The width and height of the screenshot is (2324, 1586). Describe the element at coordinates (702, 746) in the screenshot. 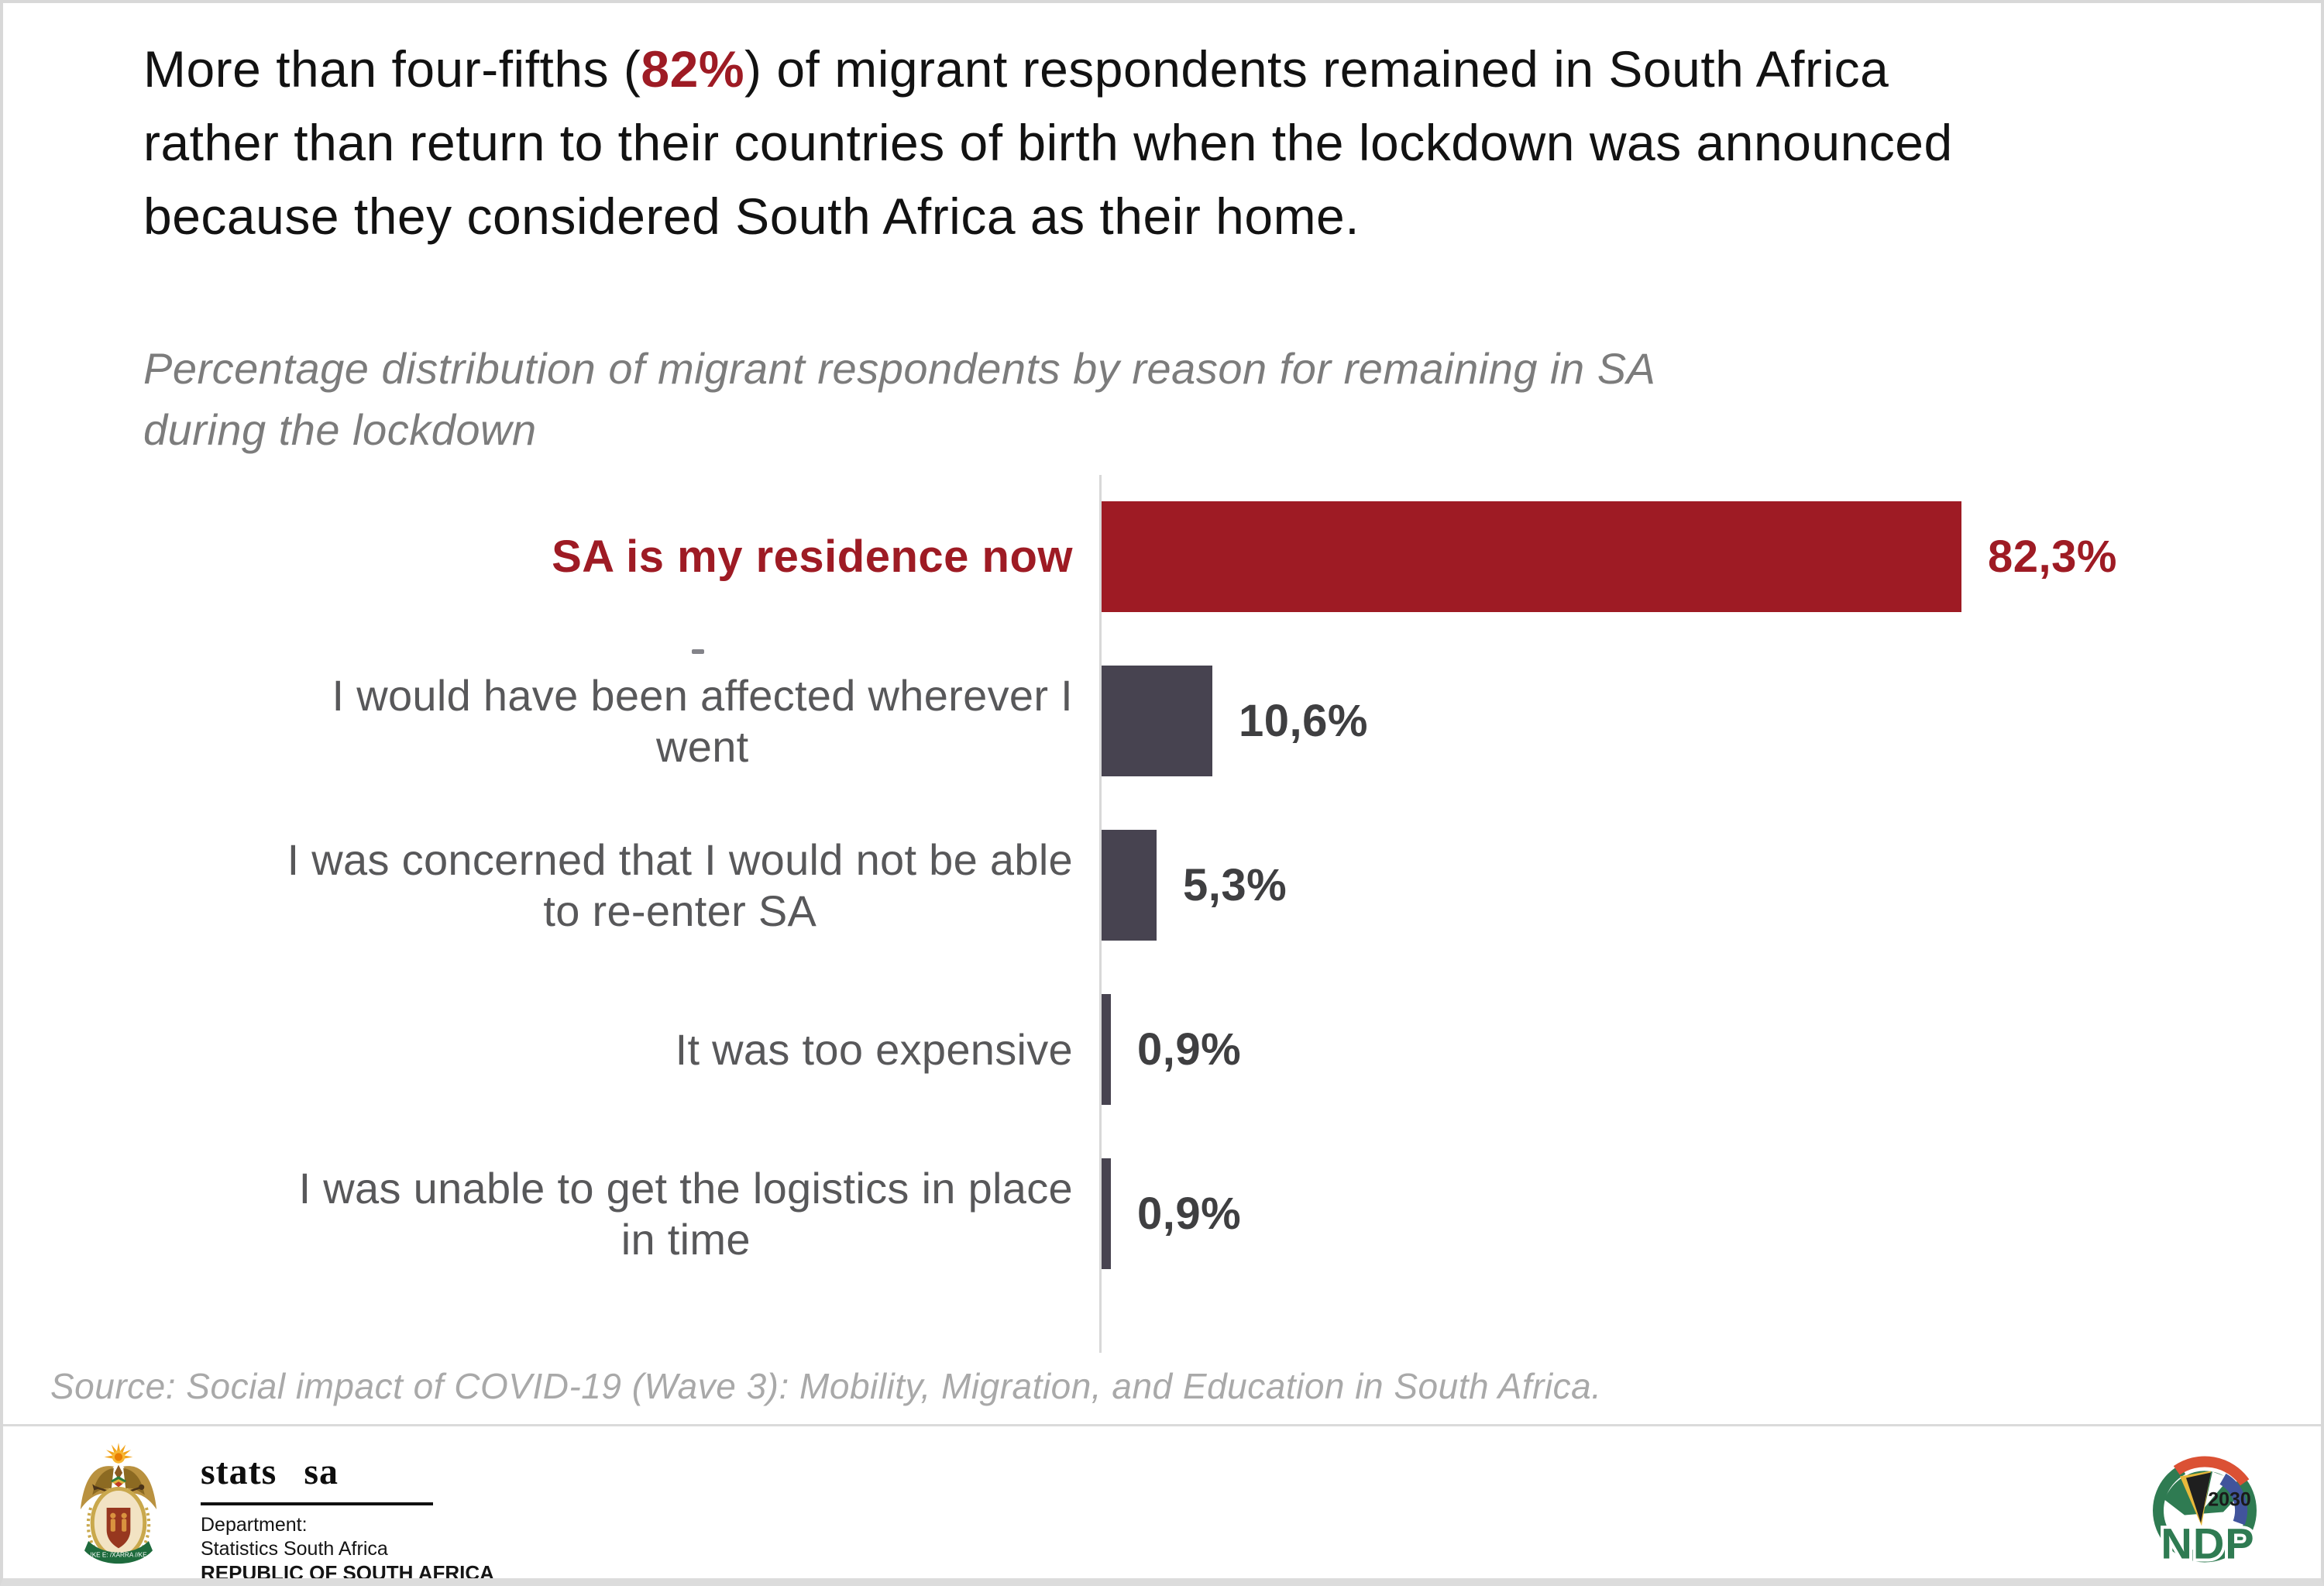

I see `category-label-line: went` at that location.